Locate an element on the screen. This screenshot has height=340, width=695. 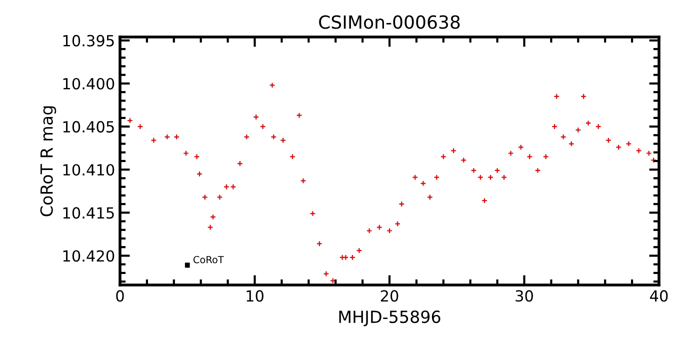
annotation: CoRoT is located at coordinates (208, 260).